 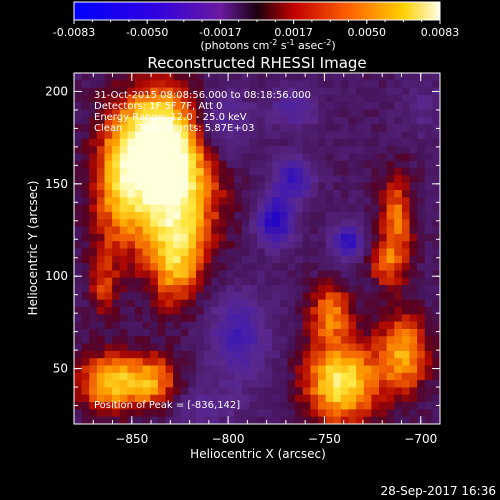 What do you see at coordinates (324, 439) in the screenshot?
I see `x-tick-label: −750` at bounding box center [324, 439].